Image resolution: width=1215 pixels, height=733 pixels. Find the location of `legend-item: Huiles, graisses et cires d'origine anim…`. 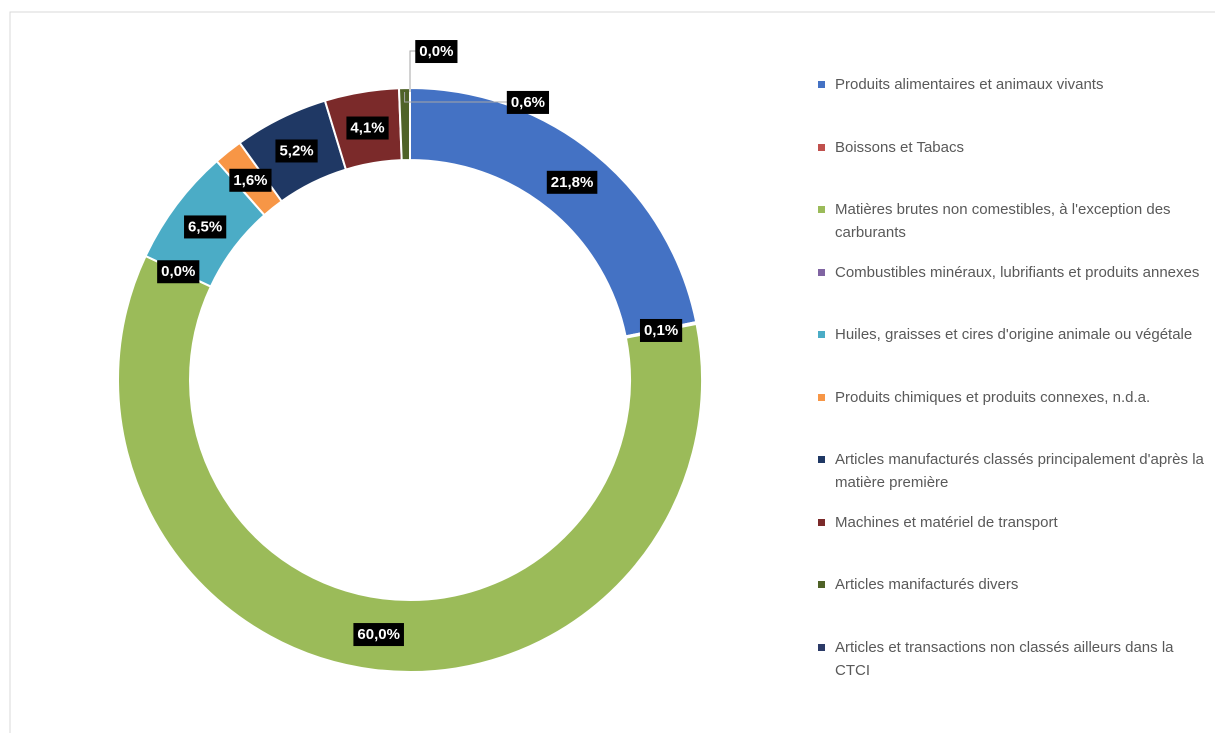

legend-item: Huiles, graisses et cires d'origine anim… is located at coordinates (1011, 334).